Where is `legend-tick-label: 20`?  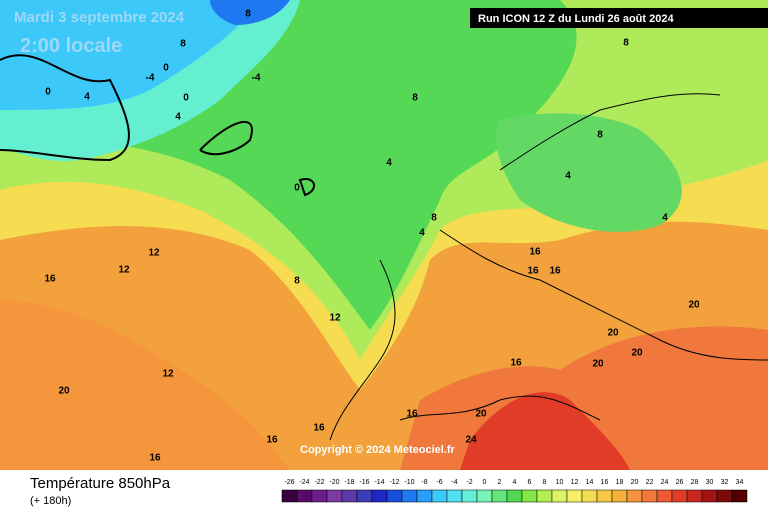 legend-tick-label: 20 is located at coordinates (635, 482).